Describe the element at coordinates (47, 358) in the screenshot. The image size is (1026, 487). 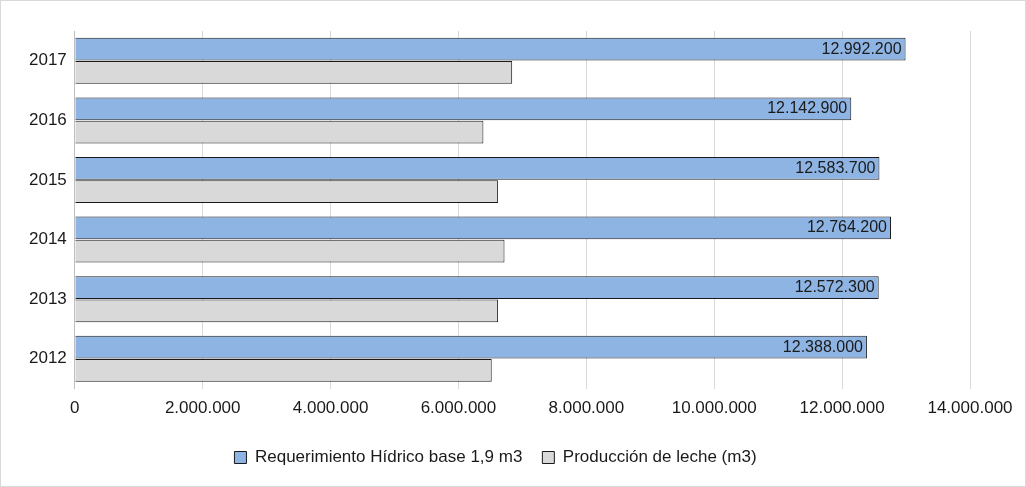
I see `y-tick-label: 2012` at that location.